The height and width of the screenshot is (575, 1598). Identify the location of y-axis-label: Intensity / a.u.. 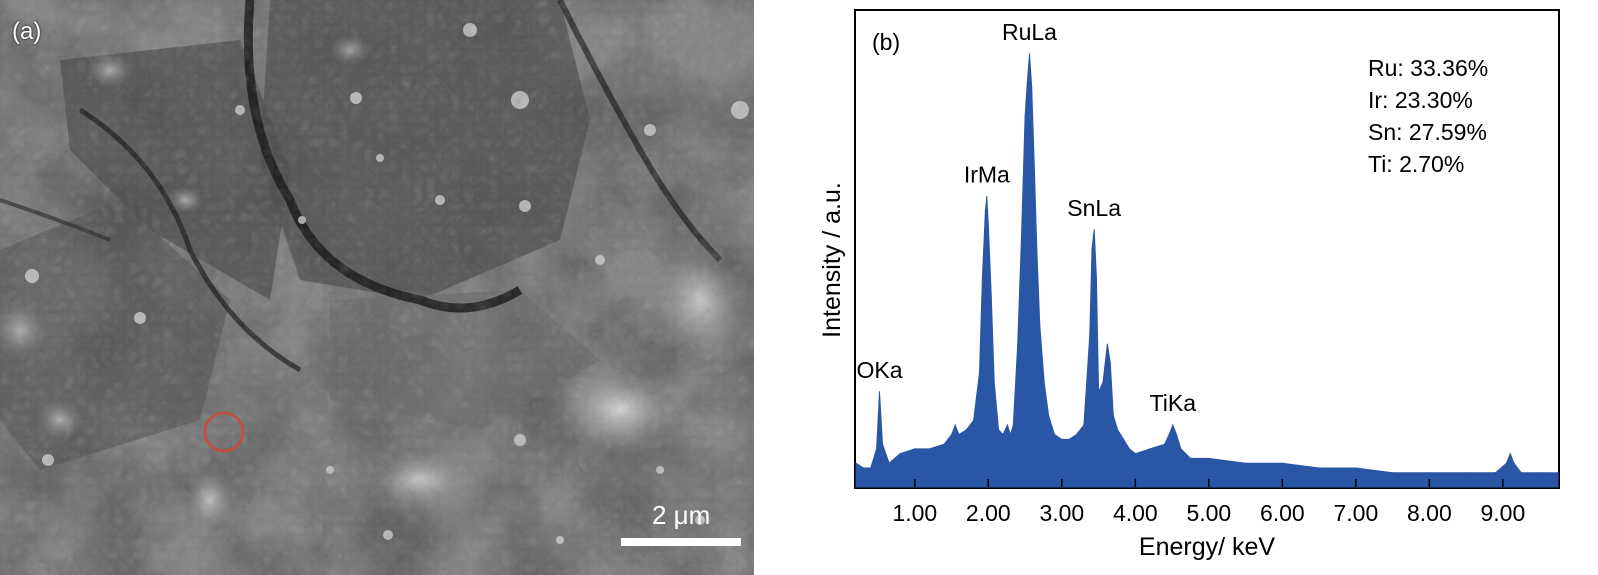
(832, 260).